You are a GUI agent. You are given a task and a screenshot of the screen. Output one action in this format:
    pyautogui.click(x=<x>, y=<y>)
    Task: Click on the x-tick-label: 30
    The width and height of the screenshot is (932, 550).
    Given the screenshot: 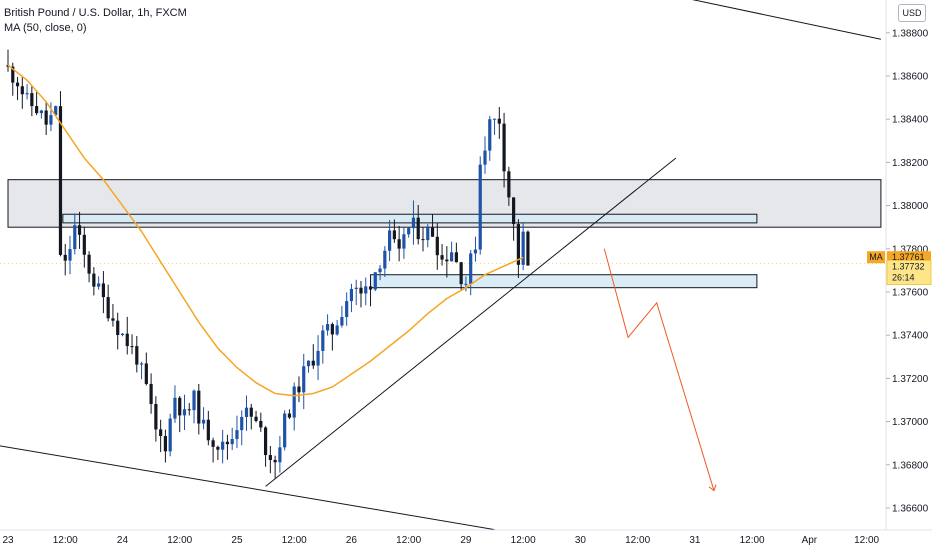 What is the action you would take?
    pyautogui.click(x=581, y=540)
    